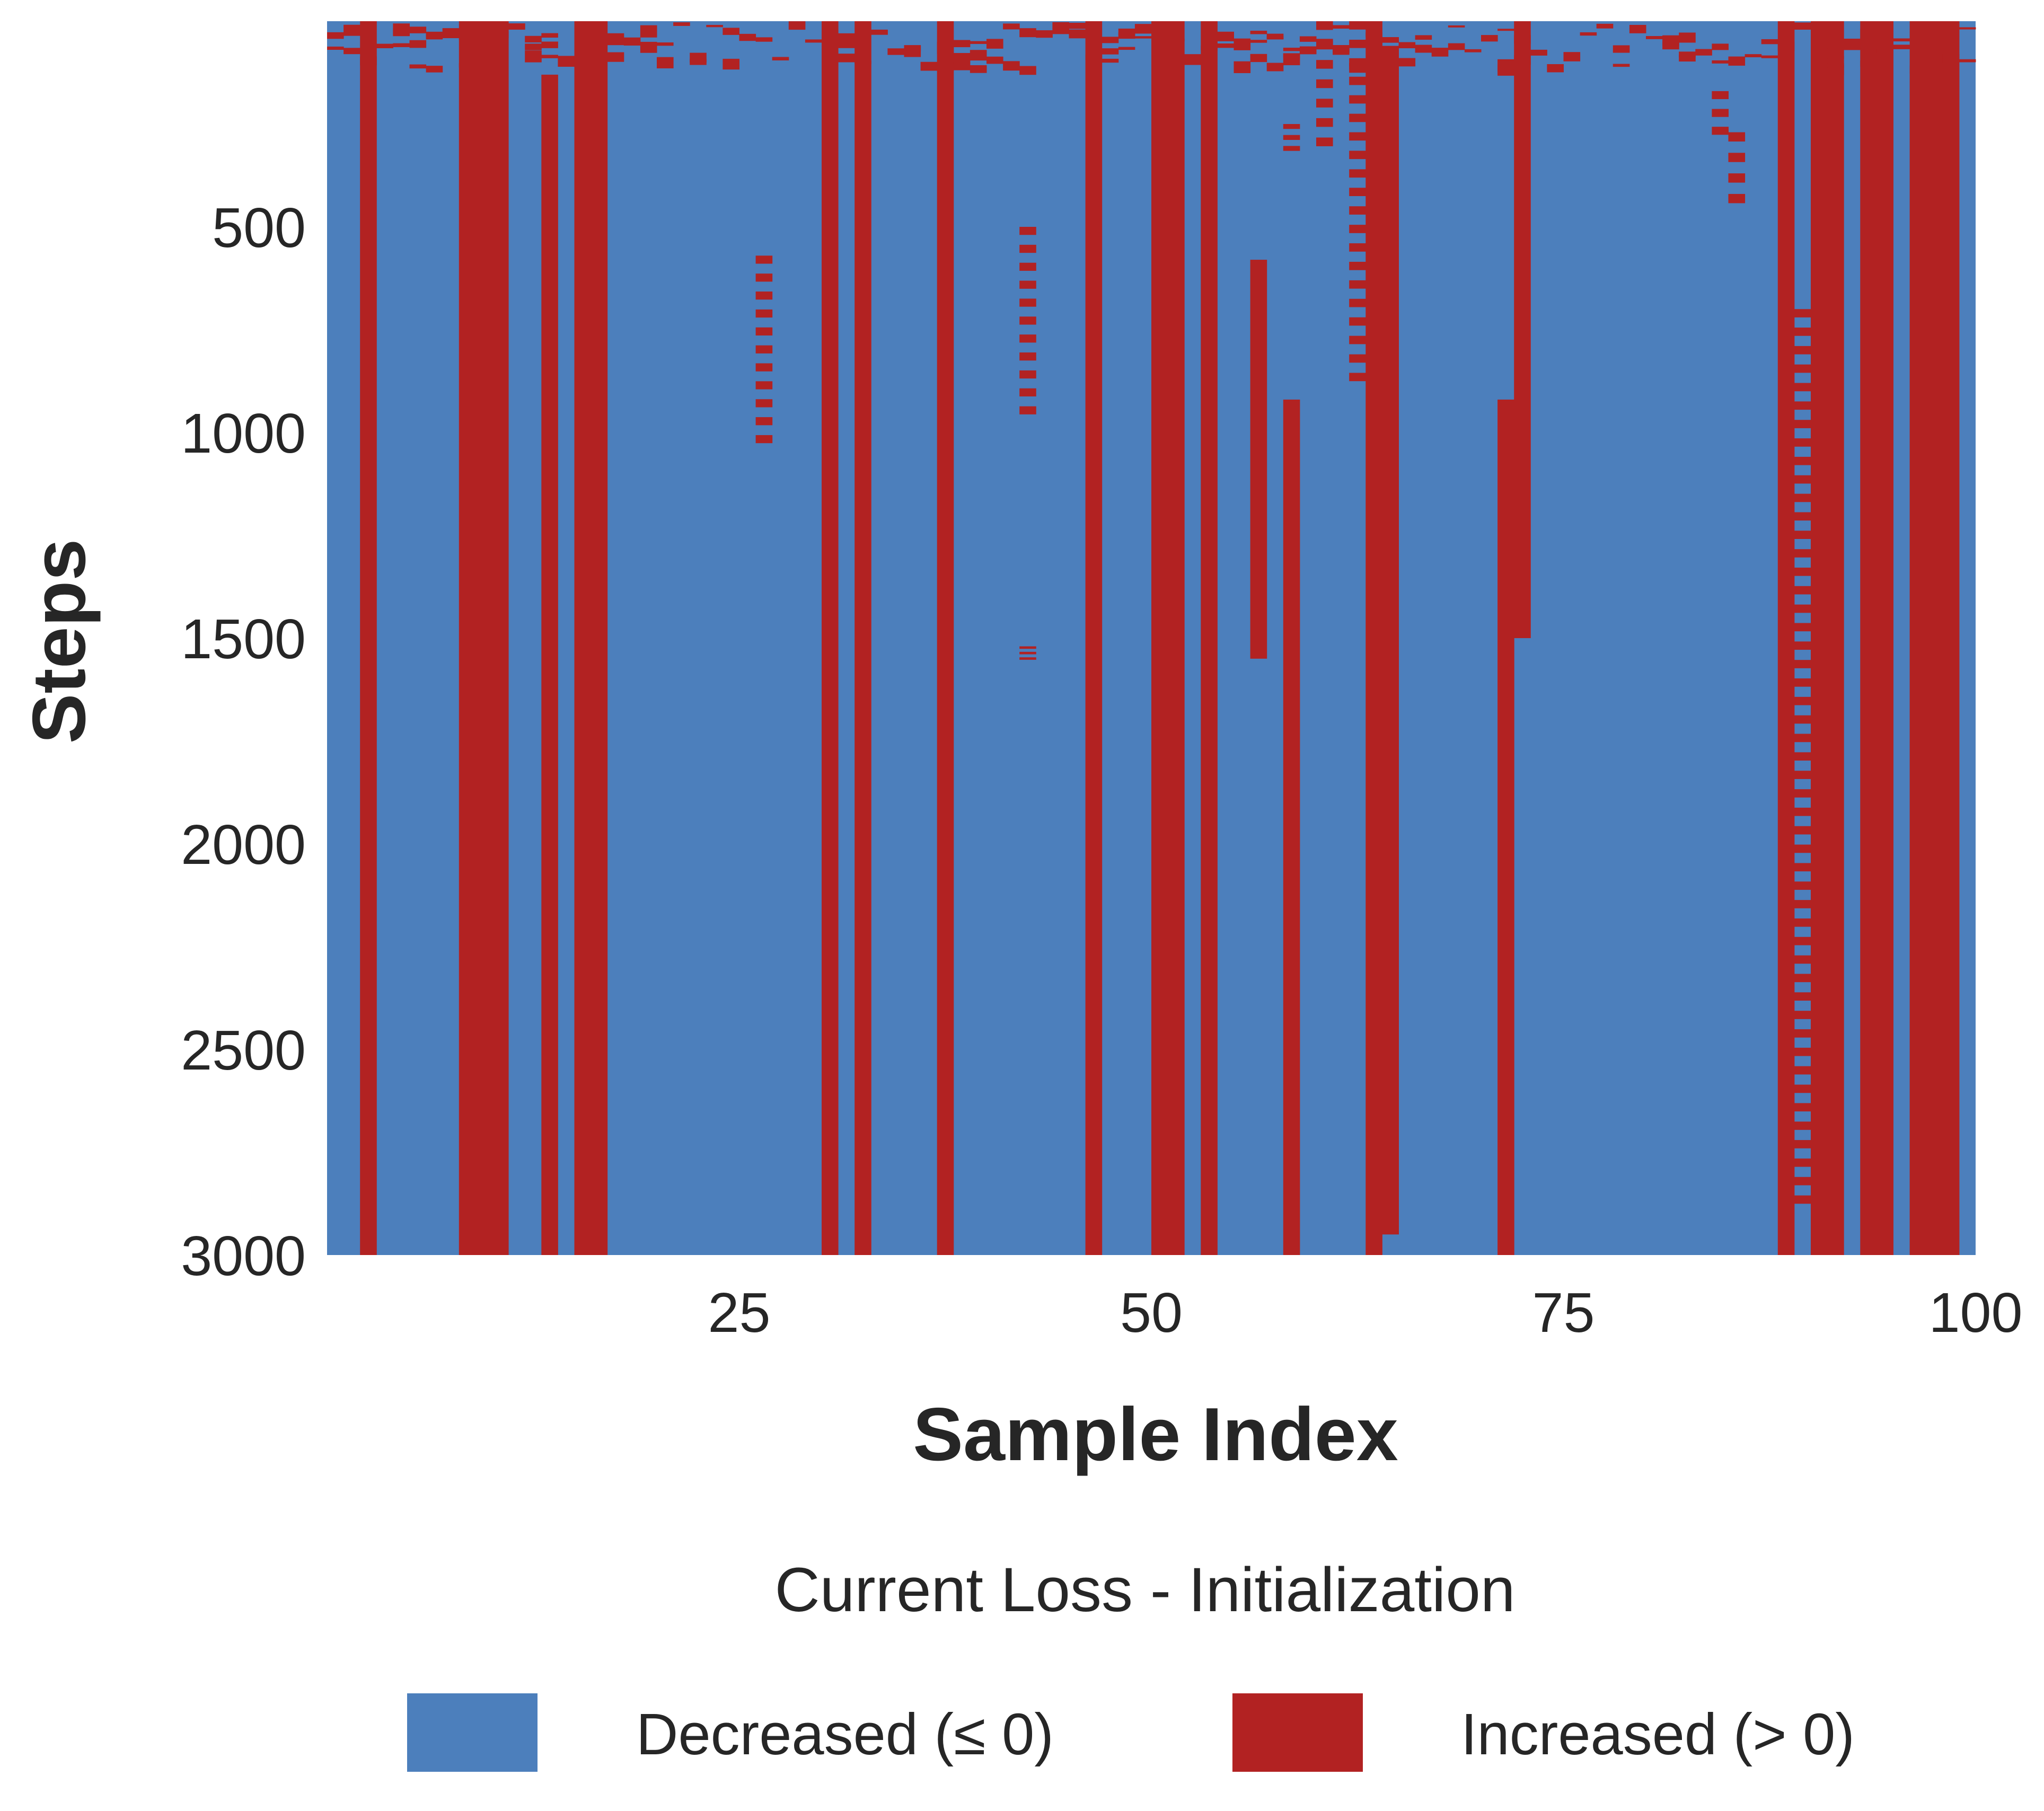 The height and width of the screenshot is (1811, 2044). What do you see at coordinates (243, 845) in the screenshot?
I see `y-tick-label: 2000` at bounding box center [243, 845].